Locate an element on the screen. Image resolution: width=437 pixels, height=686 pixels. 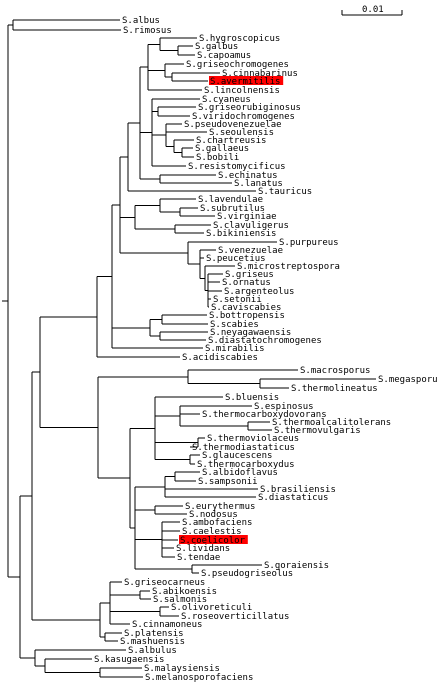
leaf-label: S.thermocarboxydus is located at coordinates (246, 465).